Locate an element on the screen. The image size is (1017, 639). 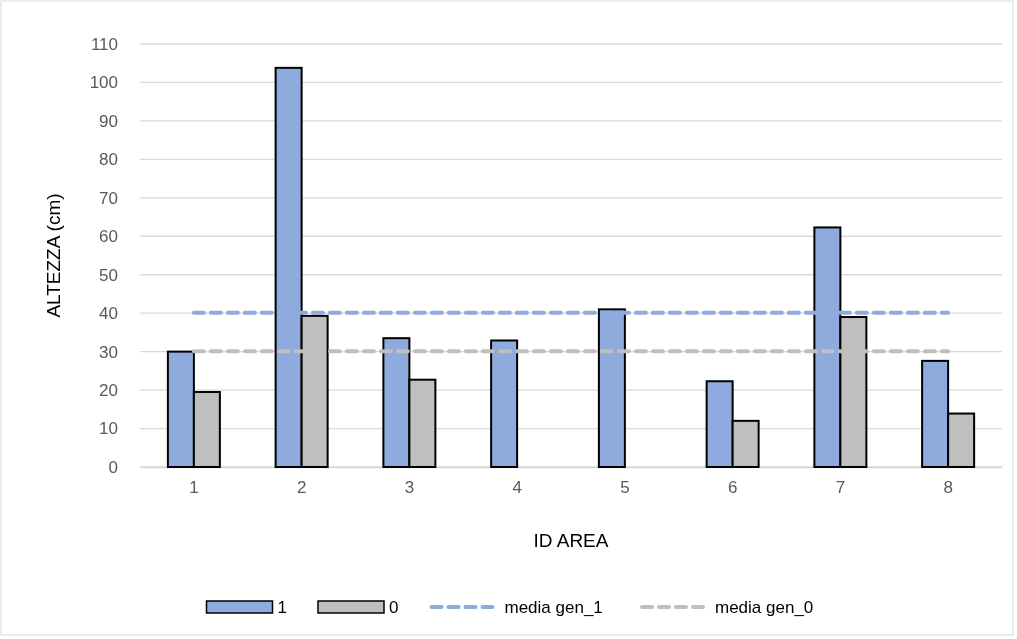
y-tick-label: 80 is located at coordinates (108, 160).